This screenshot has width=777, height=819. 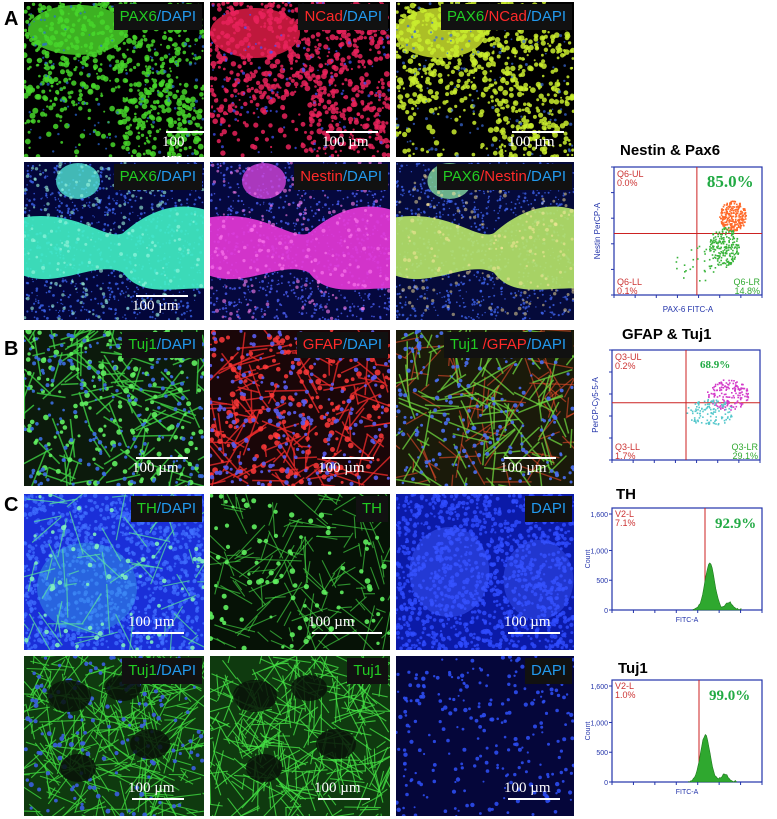 I want to click on stain-label: PAX6/Nestin/DAPI, so click(x=504, y=177).